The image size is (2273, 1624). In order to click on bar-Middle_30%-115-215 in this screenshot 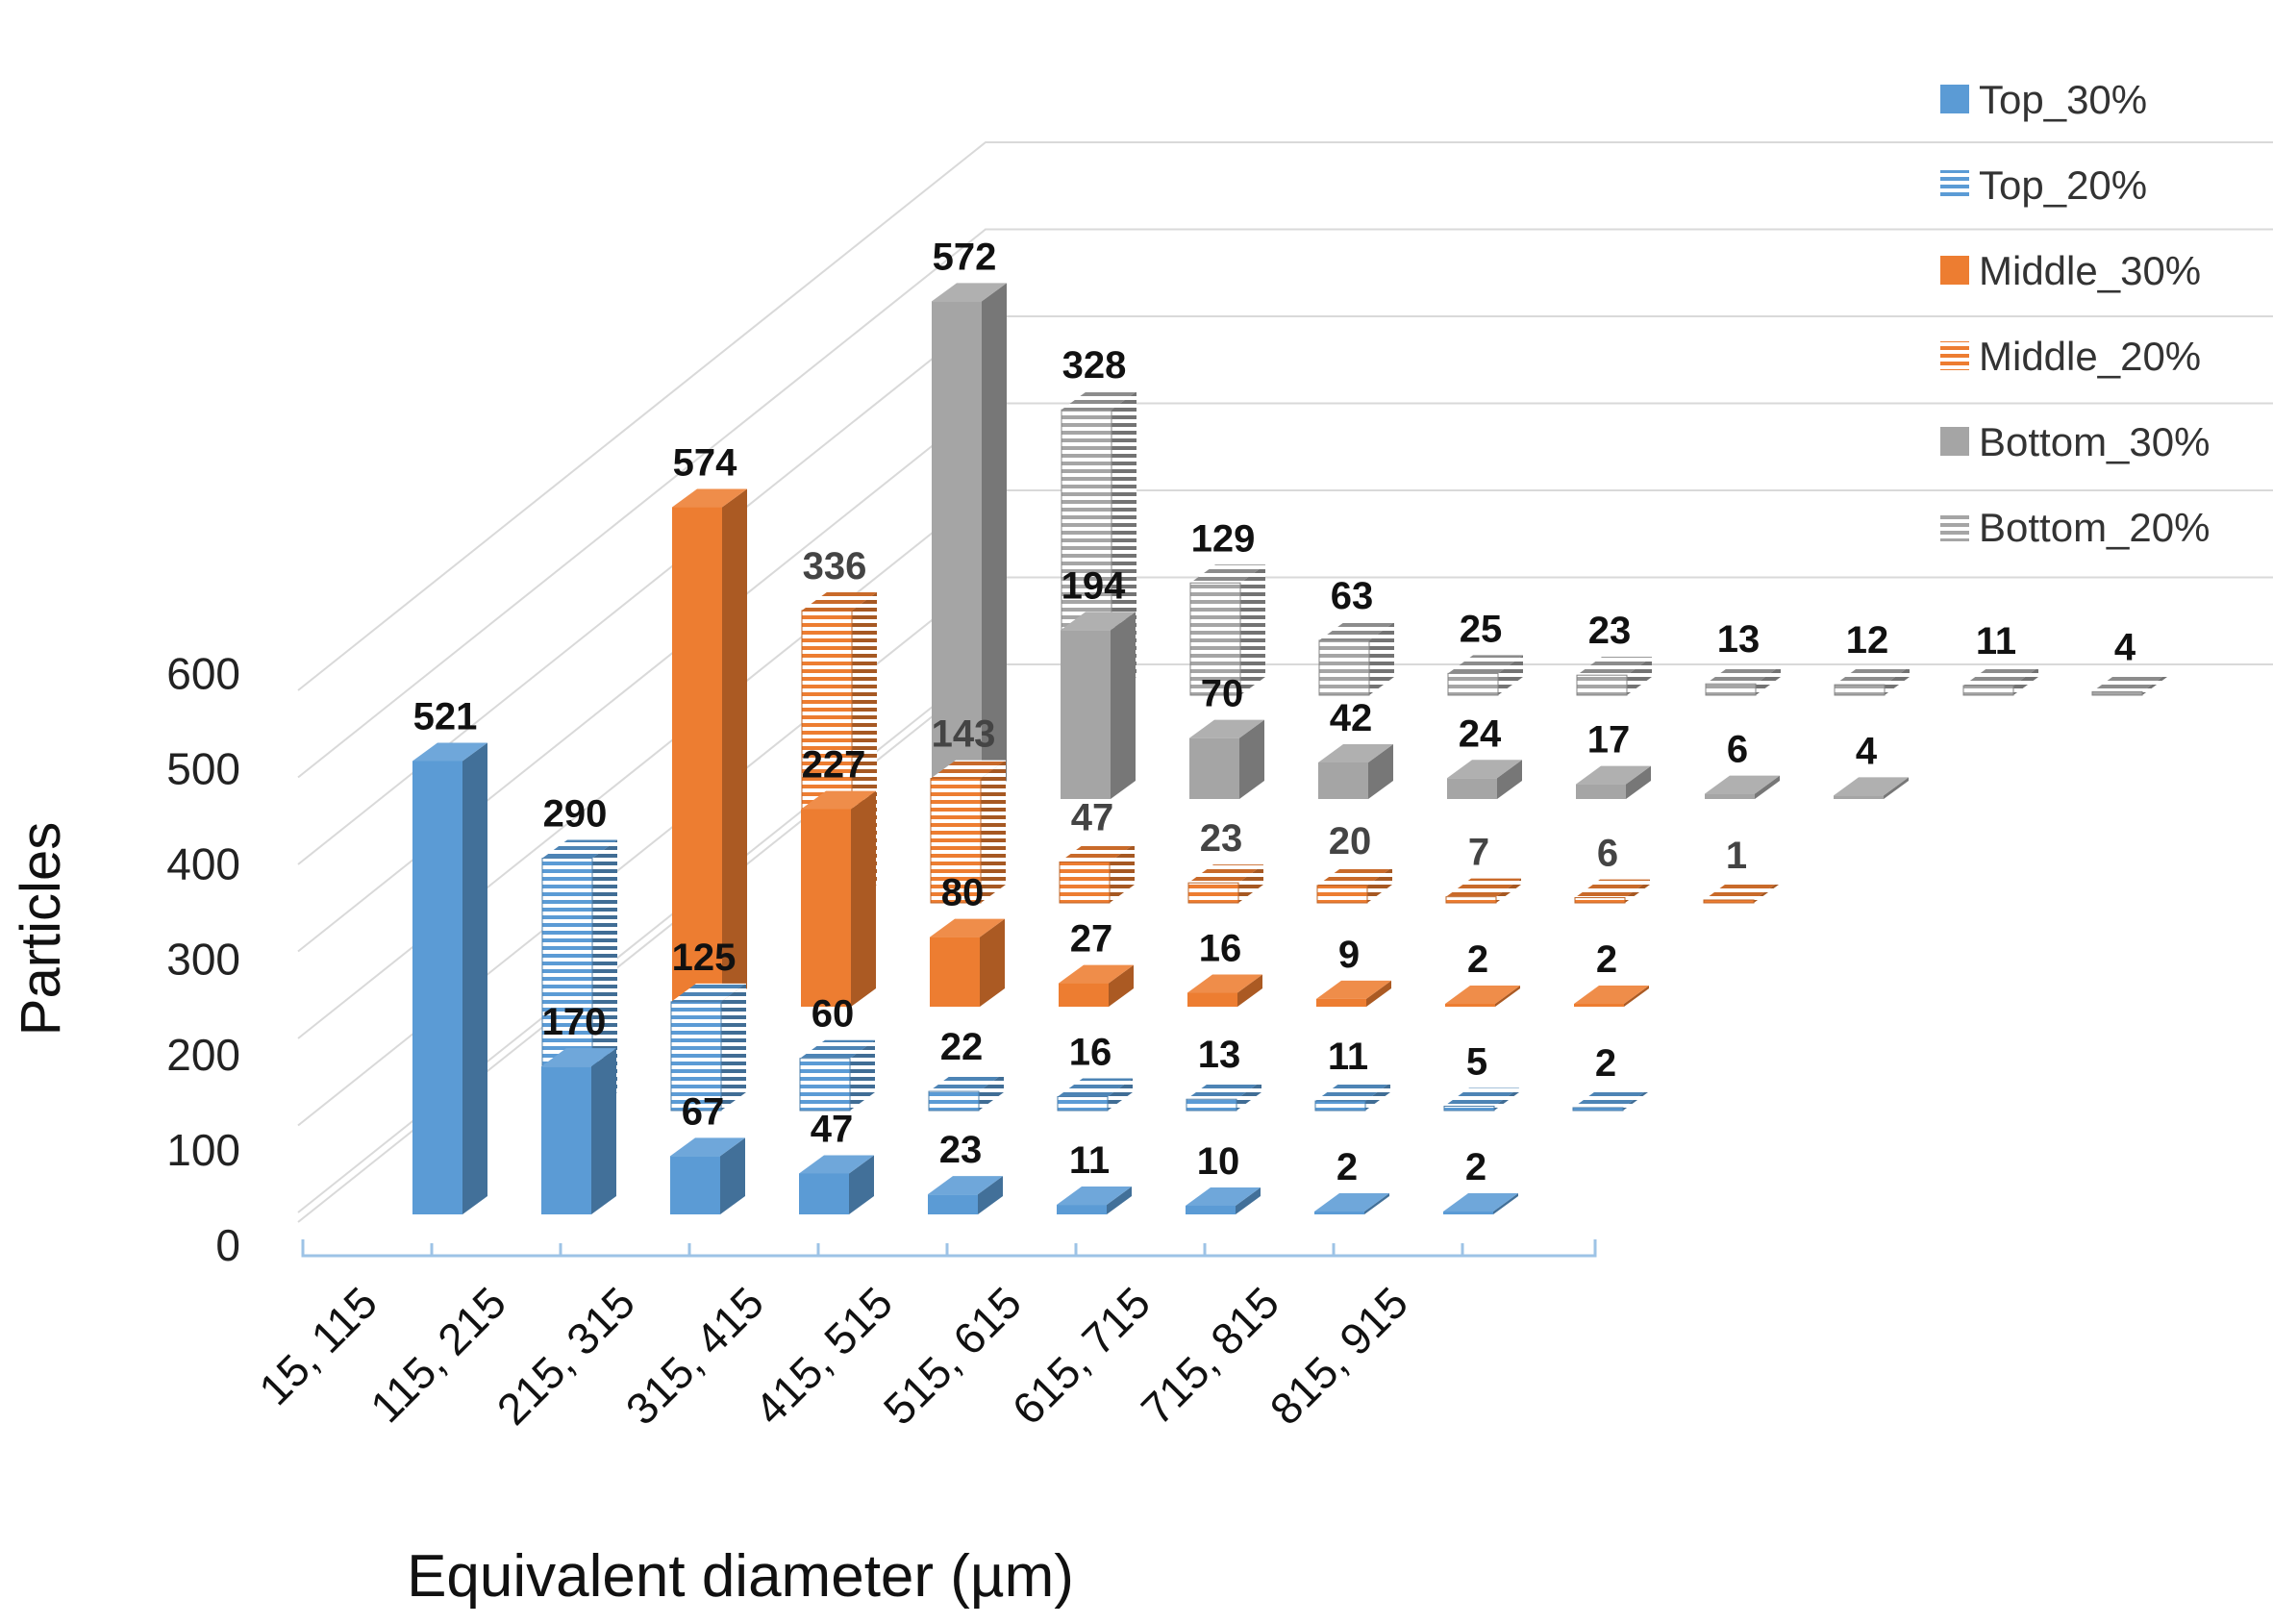, I will do `click(838, 898)`.